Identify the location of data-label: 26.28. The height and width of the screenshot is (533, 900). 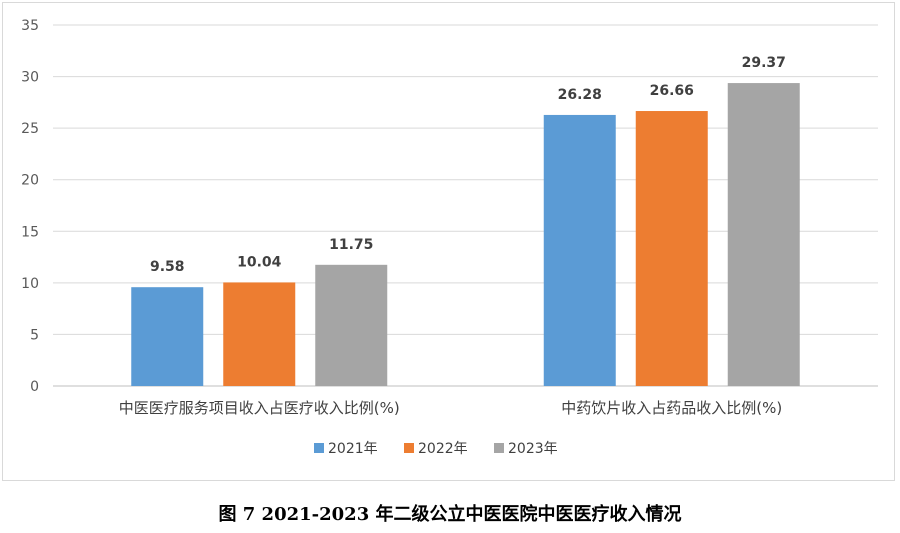
(580, 95).